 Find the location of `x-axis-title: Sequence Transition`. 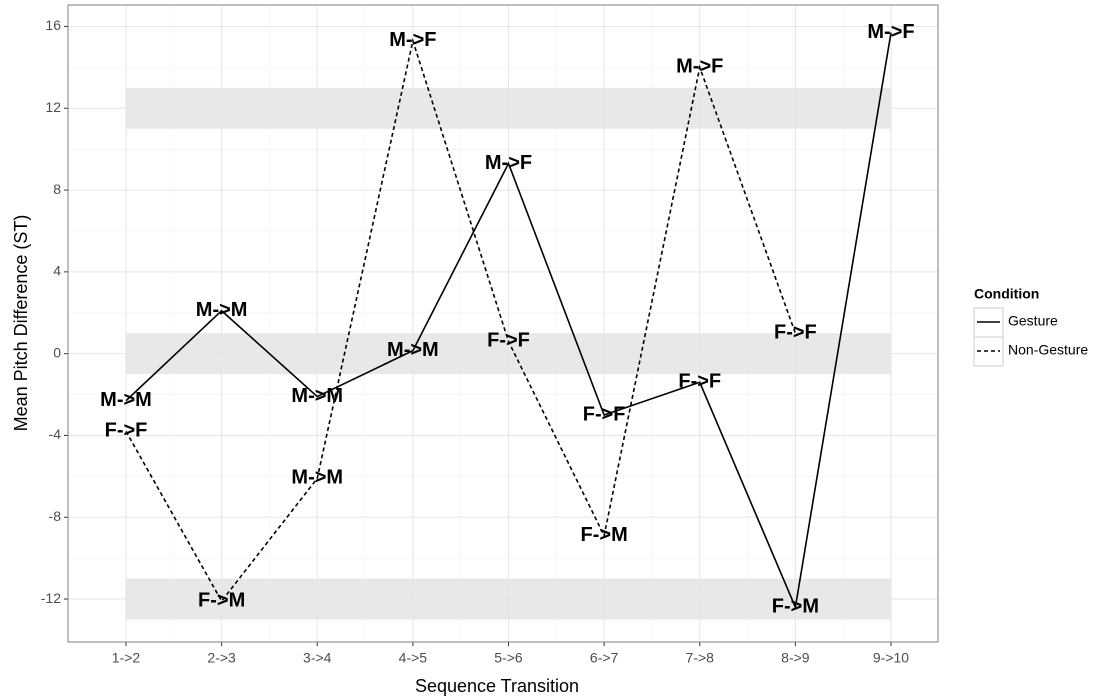

x-axis-title: Sequence Transition is located at coordinates (497, 686).